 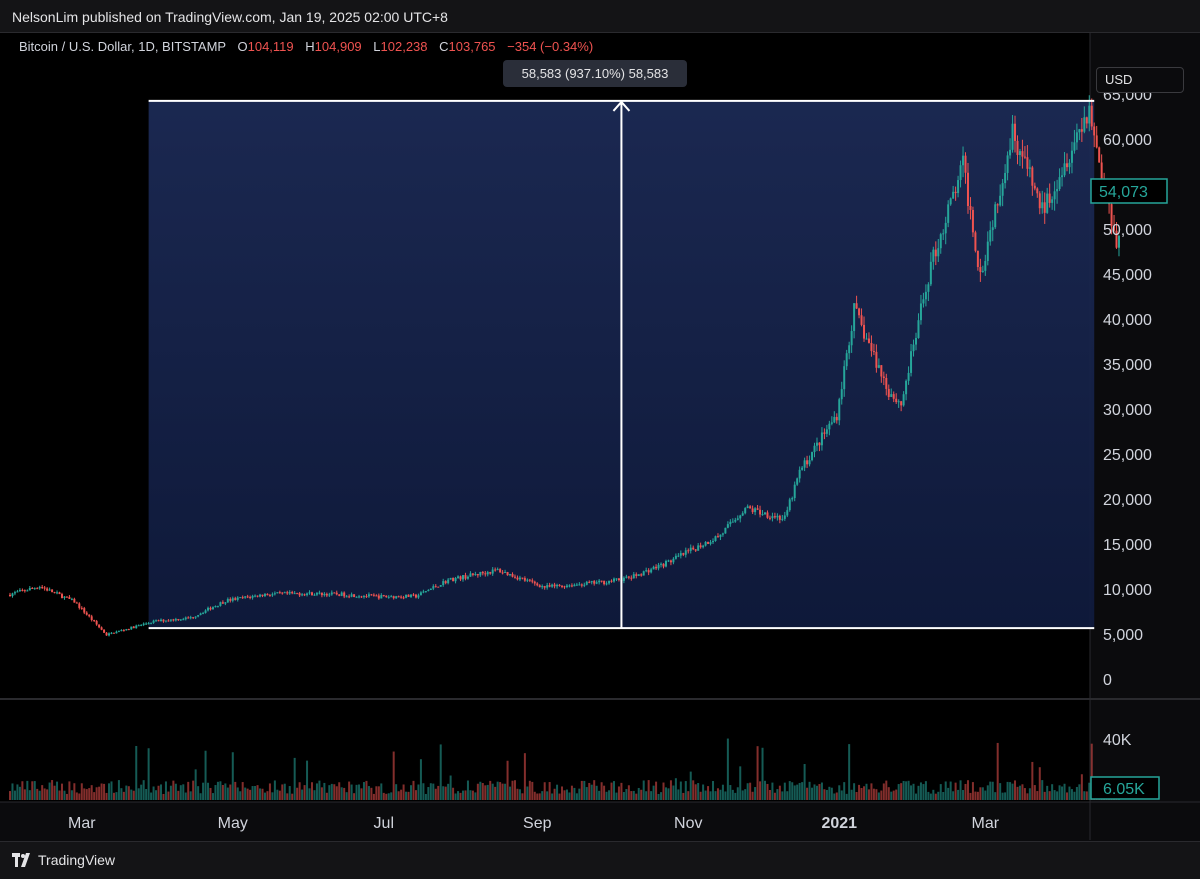 What do you see at coordinates (77, 860) in the screenshot?
I see `tradingview-brand: TradingView` at bounding box center [77, 860].